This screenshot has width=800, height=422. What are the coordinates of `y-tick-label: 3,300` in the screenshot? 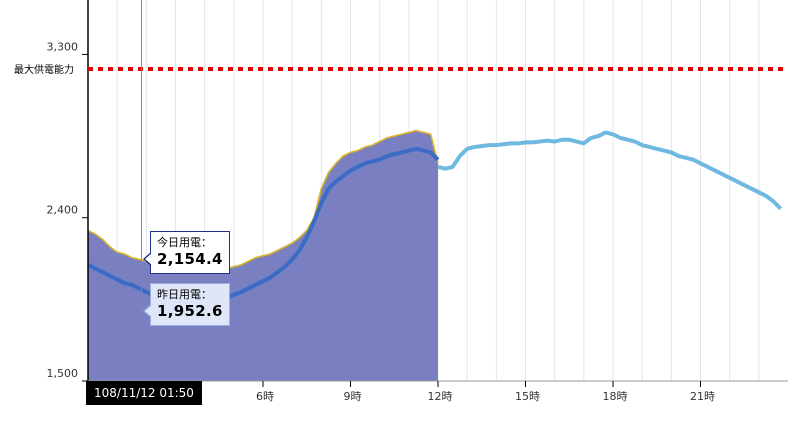 It's located at (63, 46).